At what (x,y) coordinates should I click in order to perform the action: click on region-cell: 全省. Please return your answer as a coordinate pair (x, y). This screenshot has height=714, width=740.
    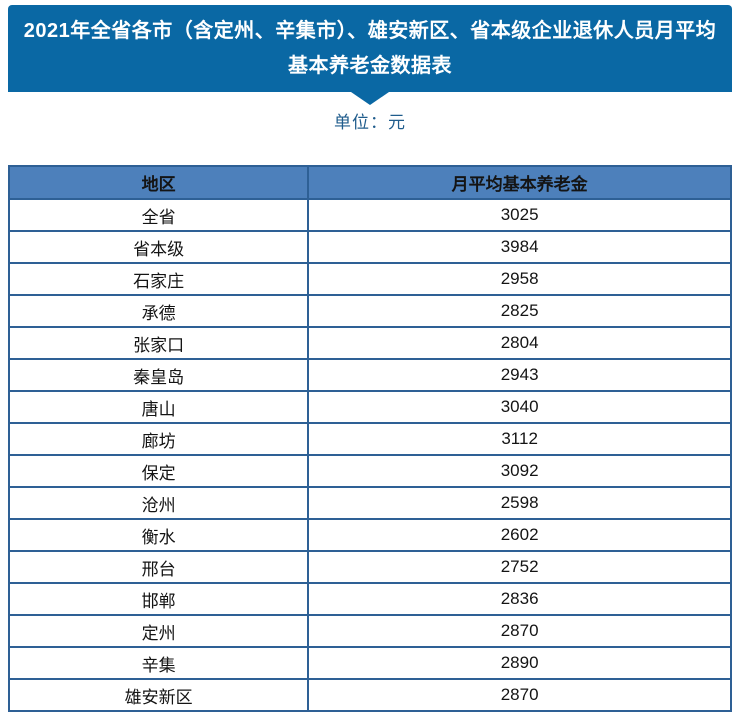
    Looking at the image, I should click on (158, 215).